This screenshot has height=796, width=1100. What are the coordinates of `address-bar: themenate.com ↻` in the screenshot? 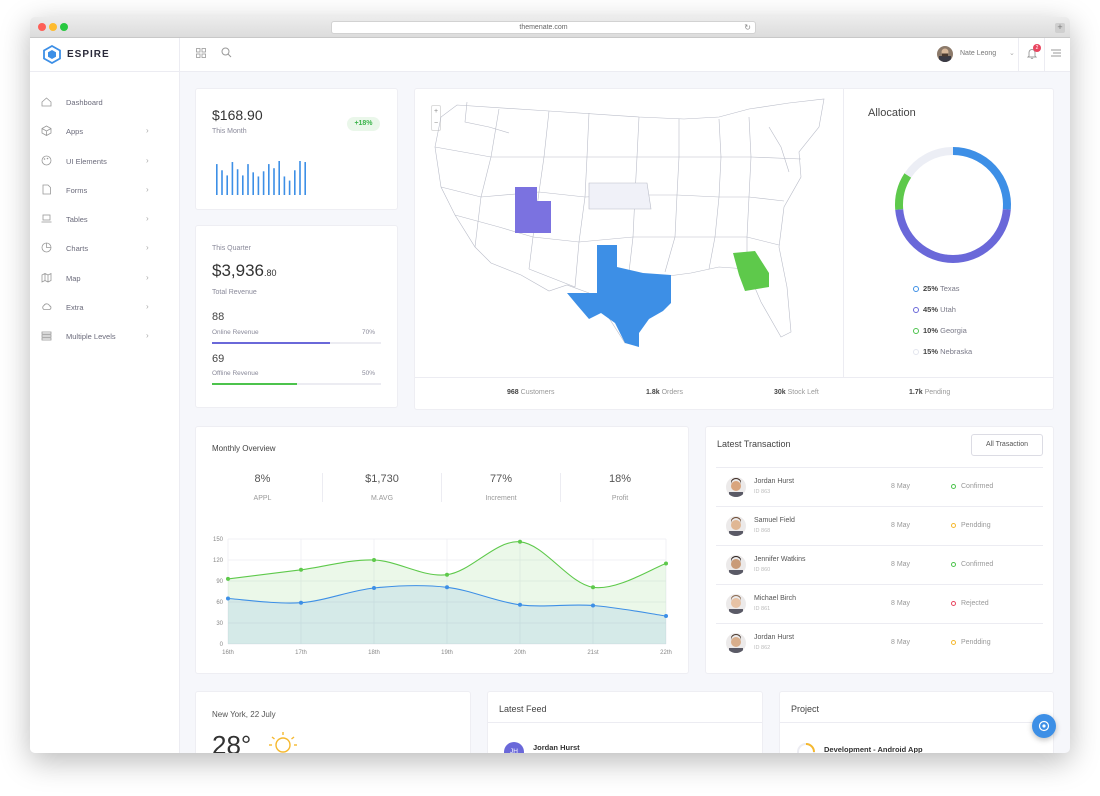 It's located at (543, 27).